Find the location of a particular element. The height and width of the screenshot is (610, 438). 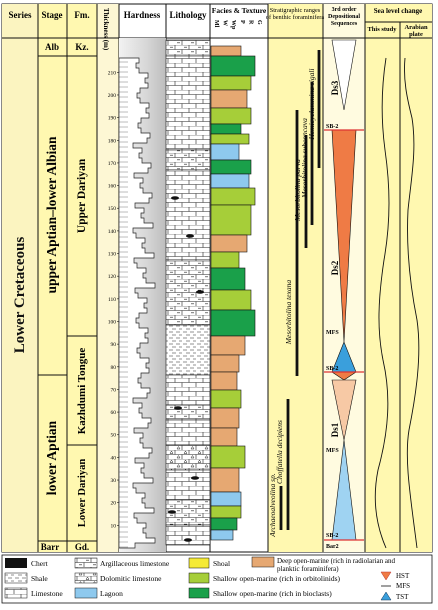

surface-label-3: MFS is located at coordinates (332, 451).